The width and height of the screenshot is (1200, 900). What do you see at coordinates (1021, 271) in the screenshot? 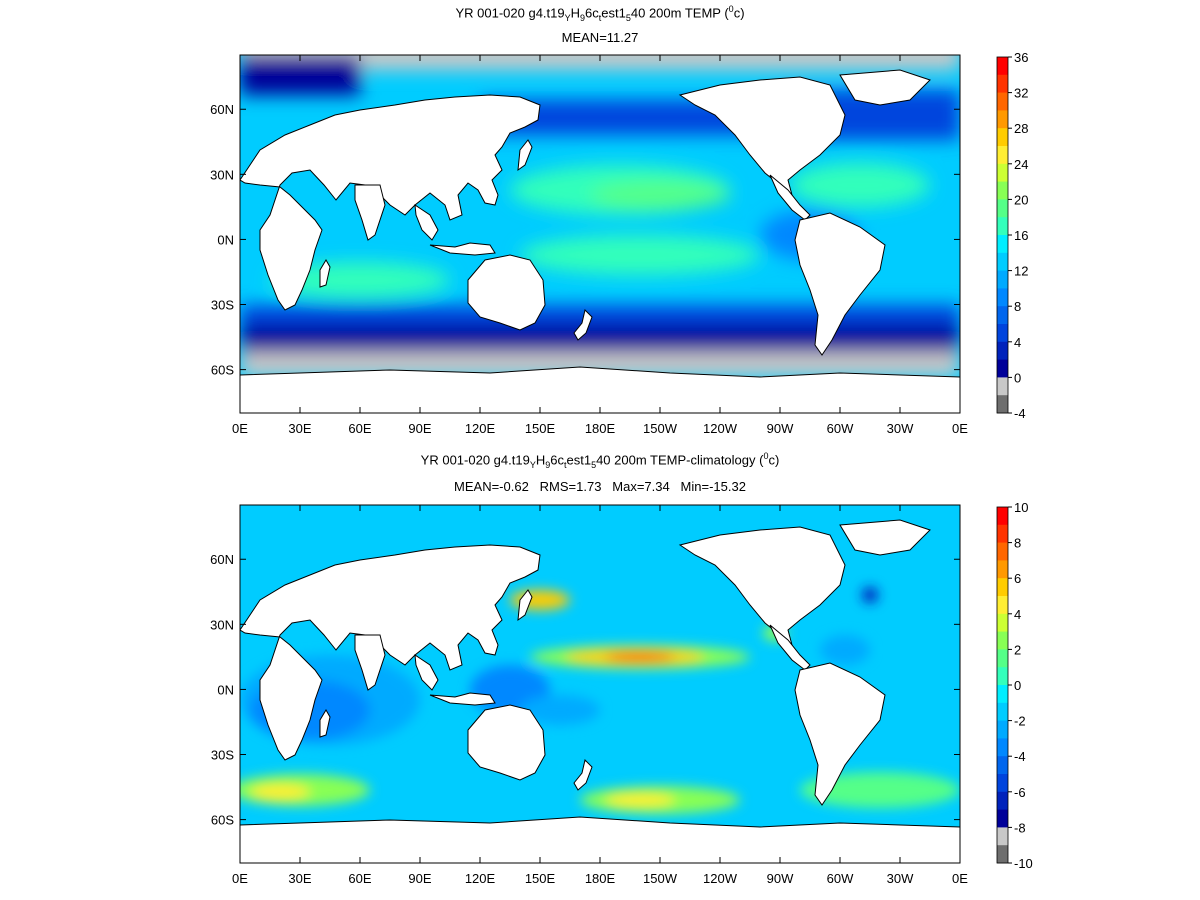
I see `colorbar-label: 12` at bounding box center [1021, 271].